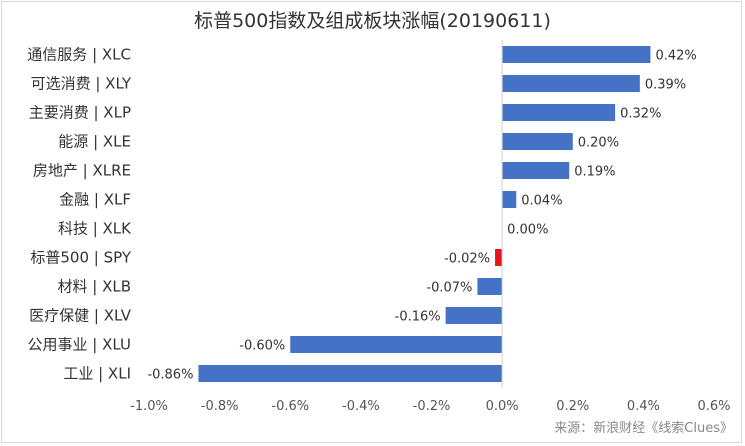 Image resolution: width=745 pixels, height=446 pixels. What do you see at coordinates (170, 375) in the screenshot?
I see `value-label: -0.86%` at bounding box center [170, 375].